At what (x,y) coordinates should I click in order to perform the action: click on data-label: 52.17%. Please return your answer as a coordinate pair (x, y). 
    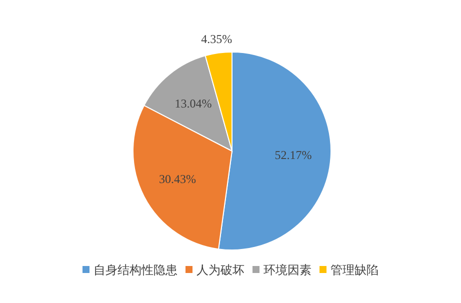
    Looking at the image, I should click on (293, 155).